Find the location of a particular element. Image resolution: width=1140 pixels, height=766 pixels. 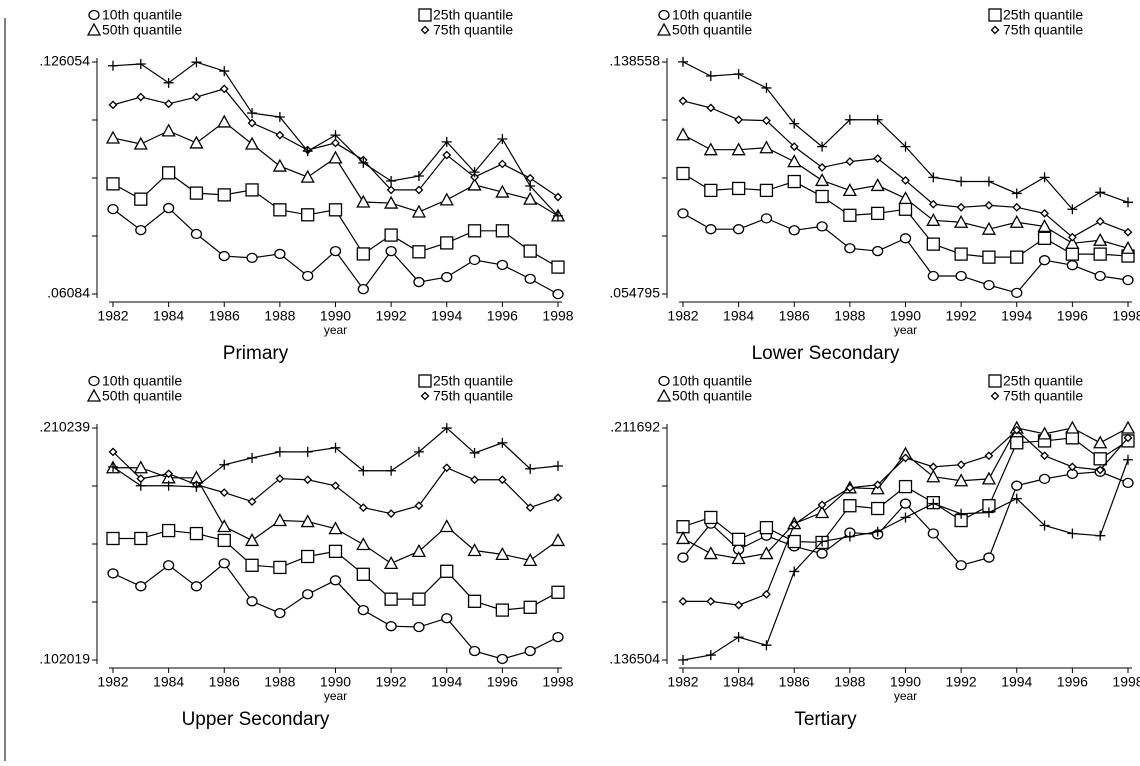

x-tick-label: 1988 is located at coordinates (279, 316).